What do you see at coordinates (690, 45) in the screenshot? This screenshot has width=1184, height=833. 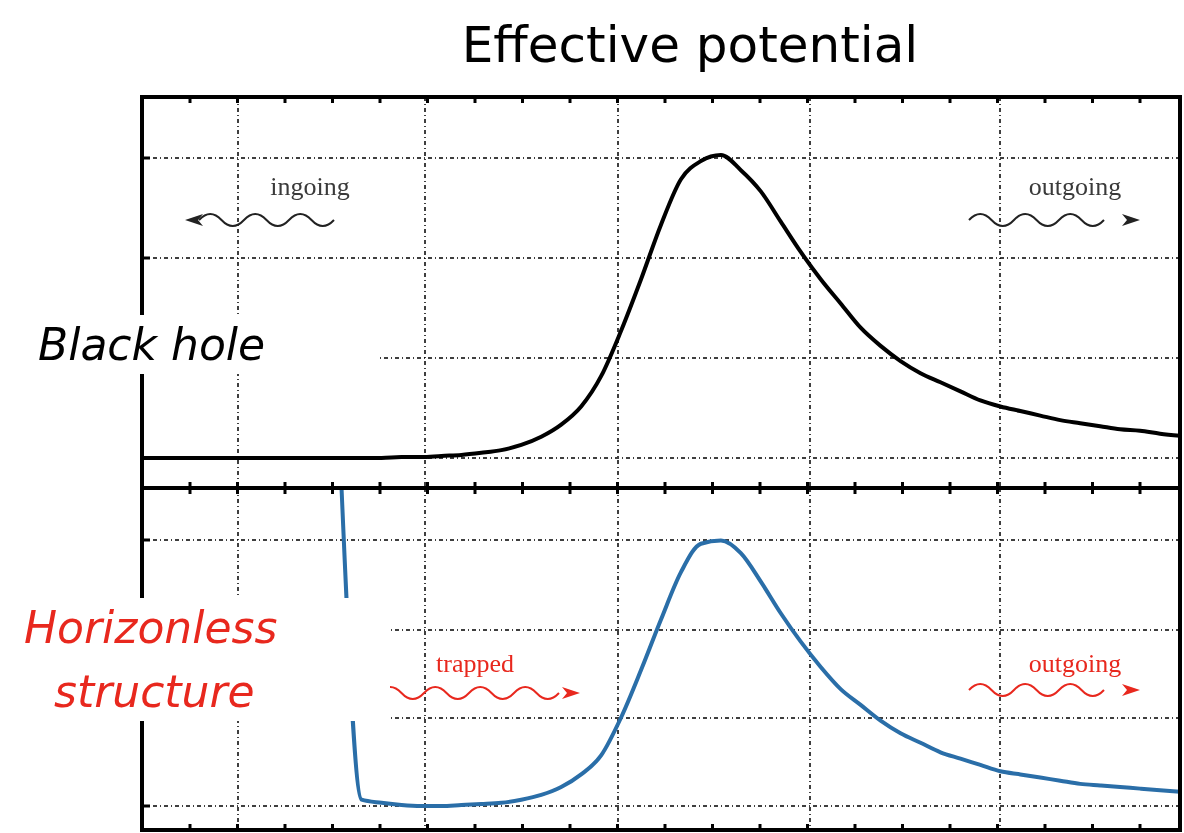 I see `chart-title: Effective potential` at bounding box center [690, 45].